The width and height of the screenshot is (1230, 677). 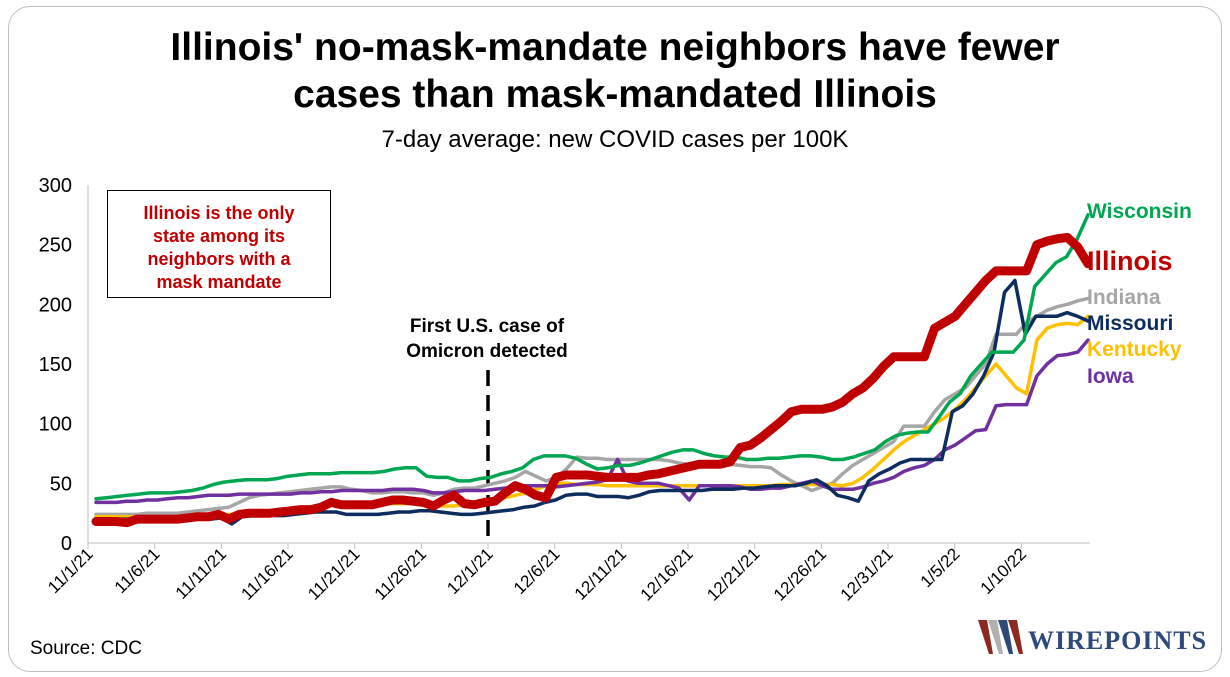 I want to click on y-tick-label: 0, so click(x=66, y=544).